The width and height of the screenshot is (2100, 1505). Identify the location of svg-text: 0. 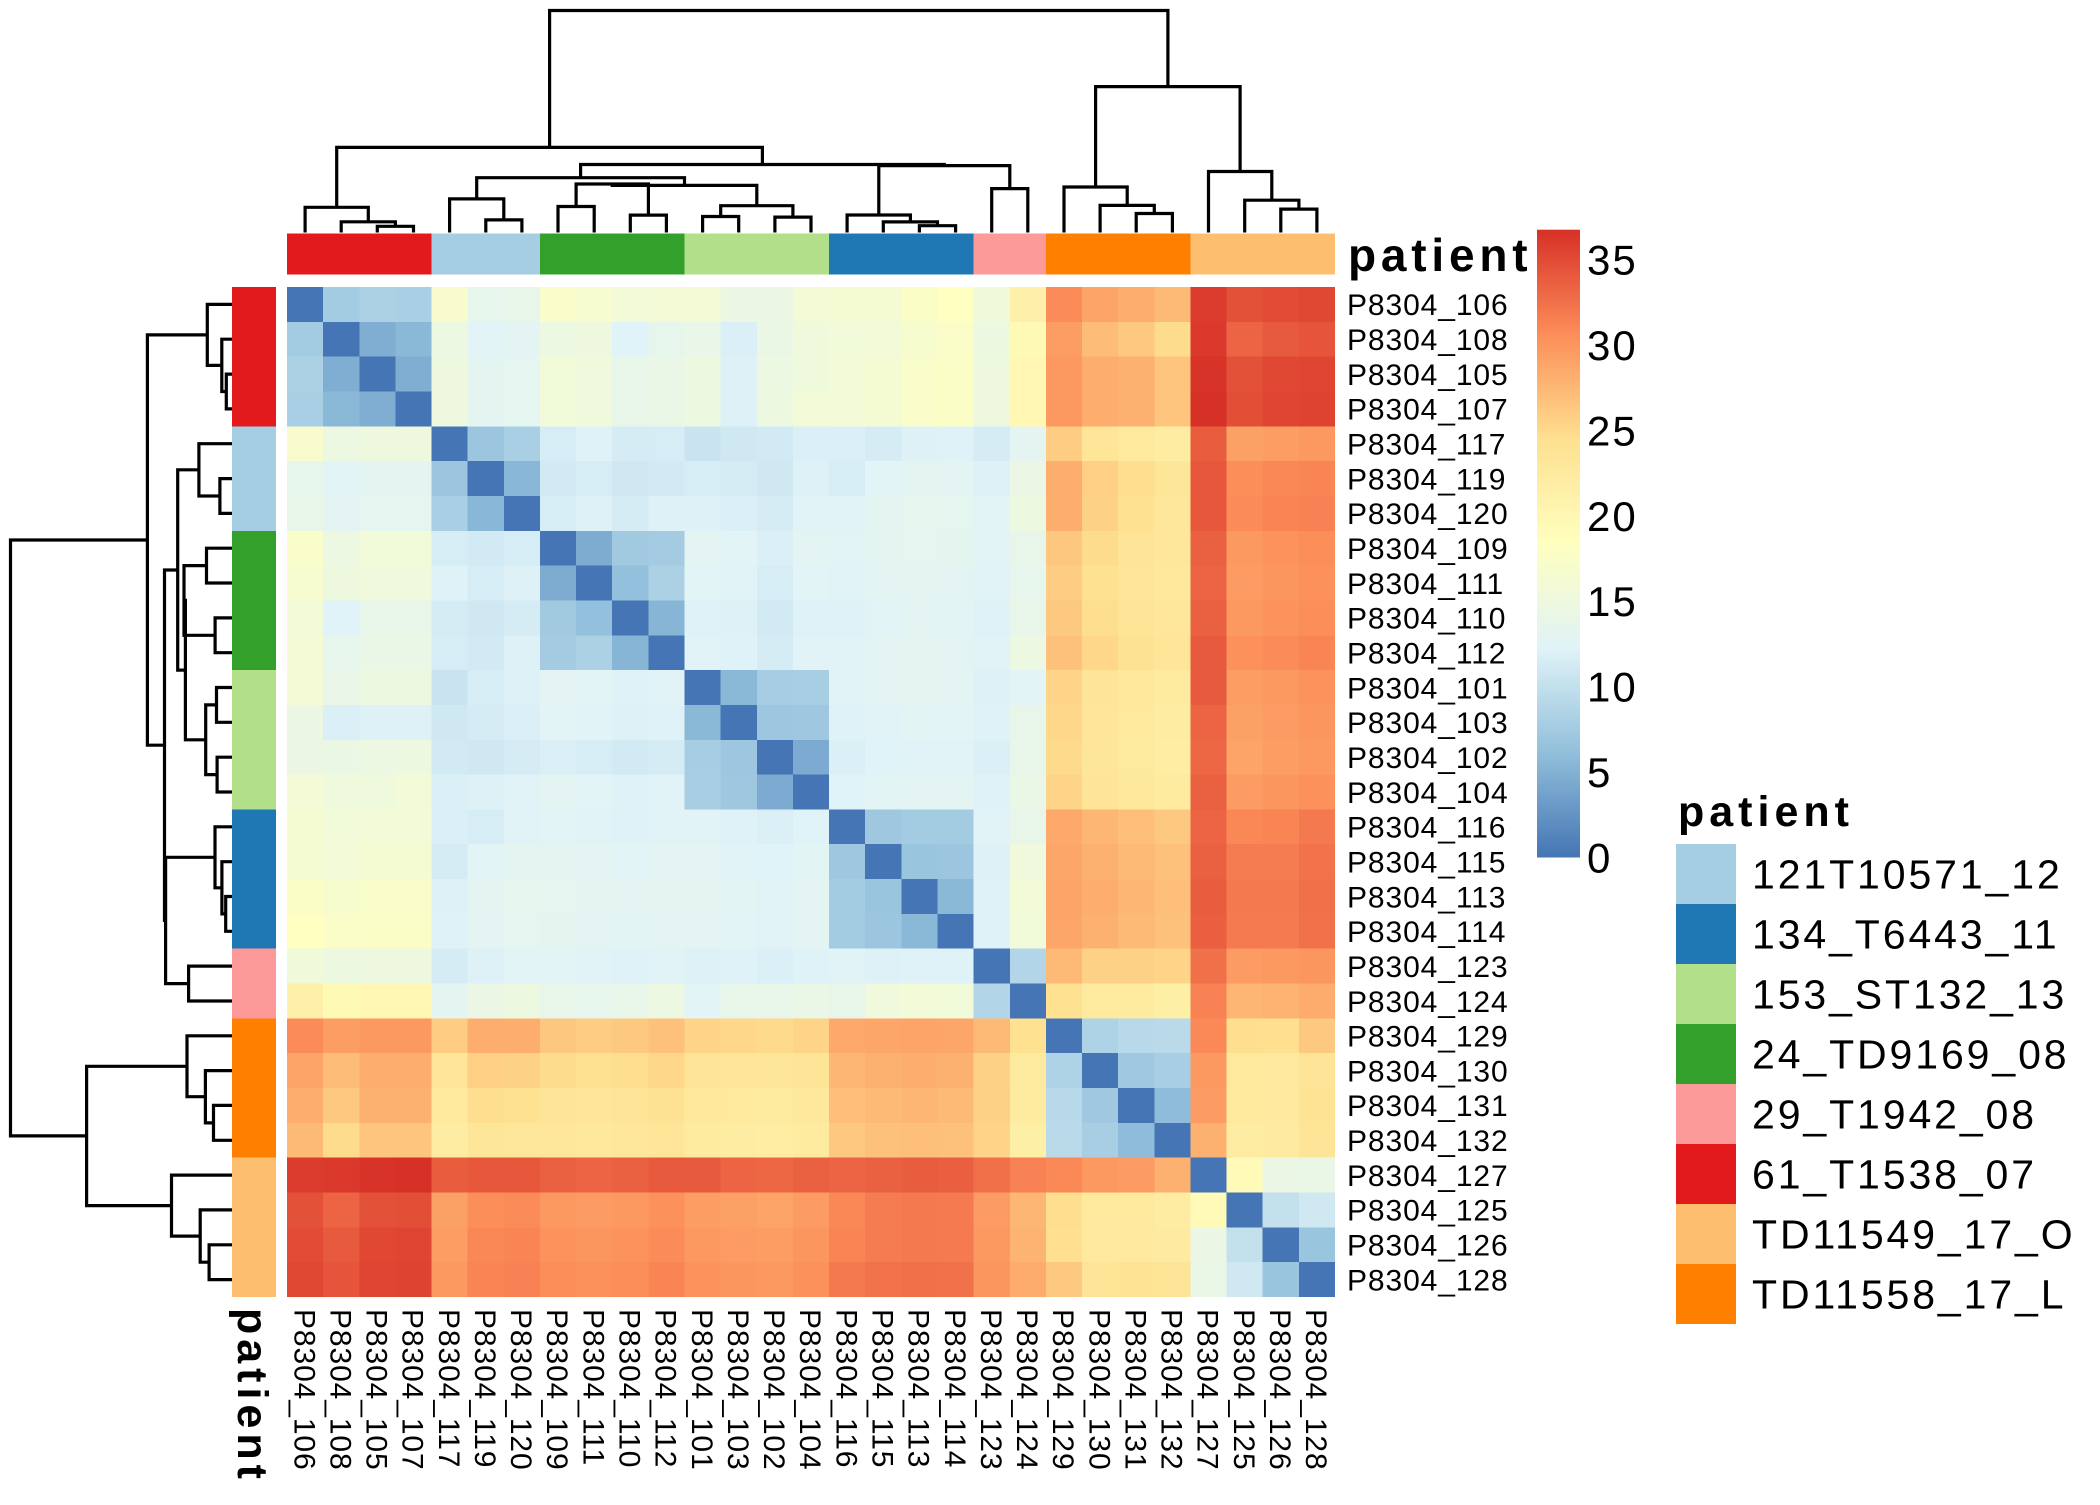
(1599, 857).